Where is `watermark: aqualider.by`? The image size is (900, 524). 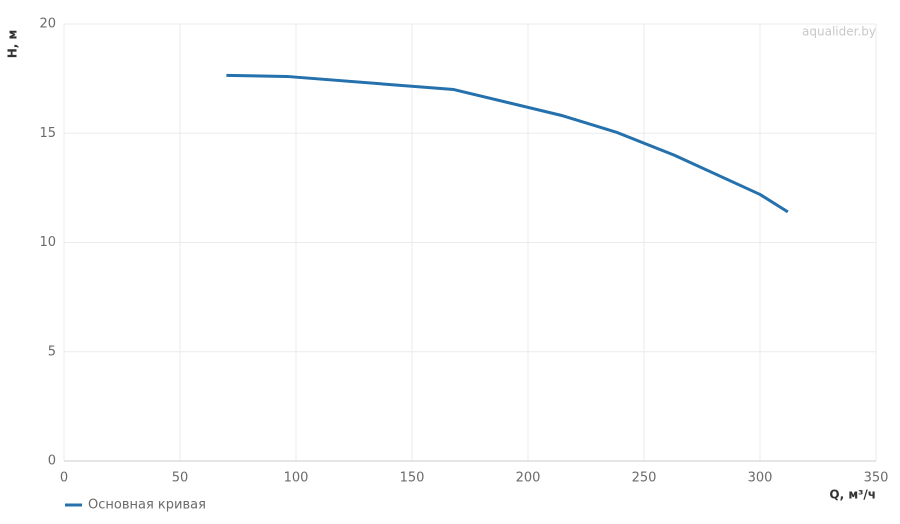 watermark: aqualider.by is located at coordinates (839, 32).